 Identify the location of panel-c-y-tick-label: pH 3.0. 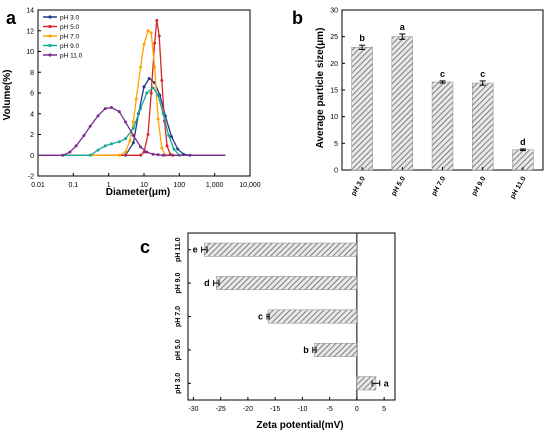
(178, 383).